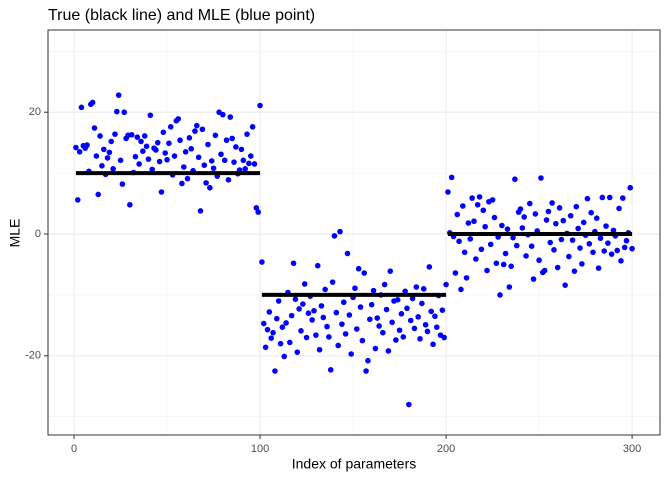  I want to click on x-tick-label: 200, so click(446, 449).